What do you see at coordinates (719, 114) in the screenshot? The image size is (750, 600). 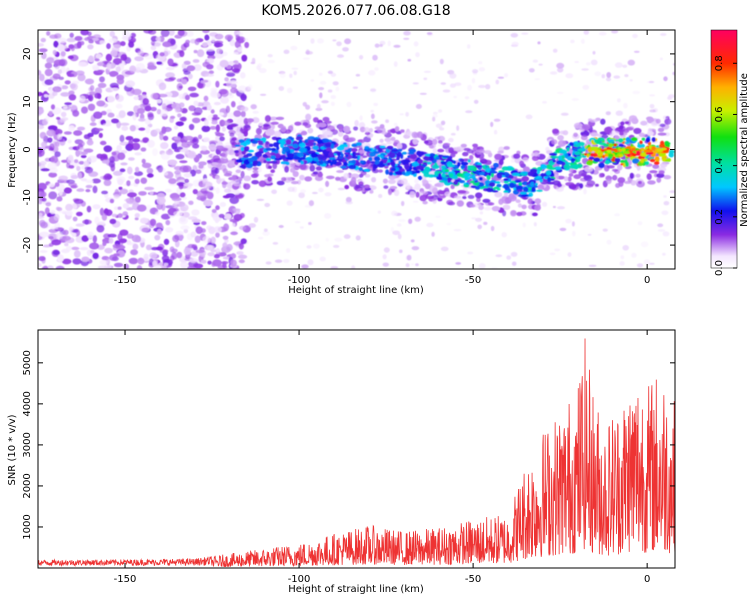 I see `colorbar-tick-label: 0.6` at bounding box center [719, 114].